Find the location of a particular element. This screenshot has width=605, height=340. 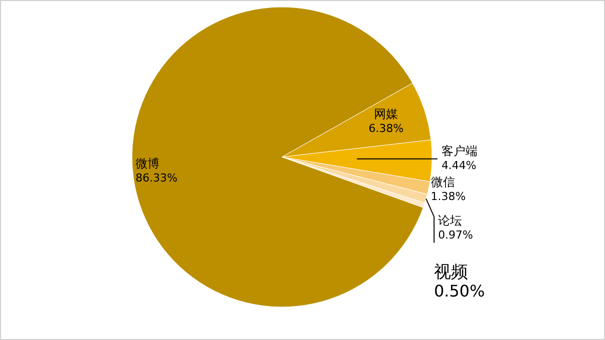

slice-label: 论坛 is located at coordinates (450, 221).